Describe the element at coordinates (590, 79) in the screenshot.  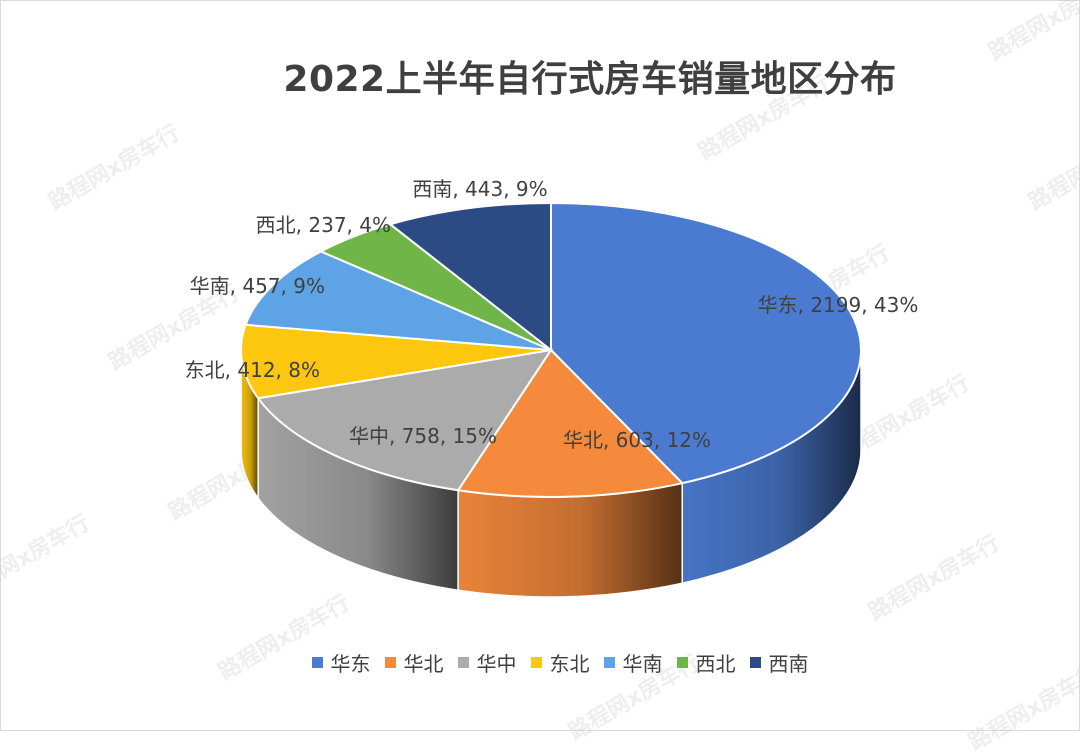
I see `chart-title: 2022上半年自行式房车销量地区分布` at that location.